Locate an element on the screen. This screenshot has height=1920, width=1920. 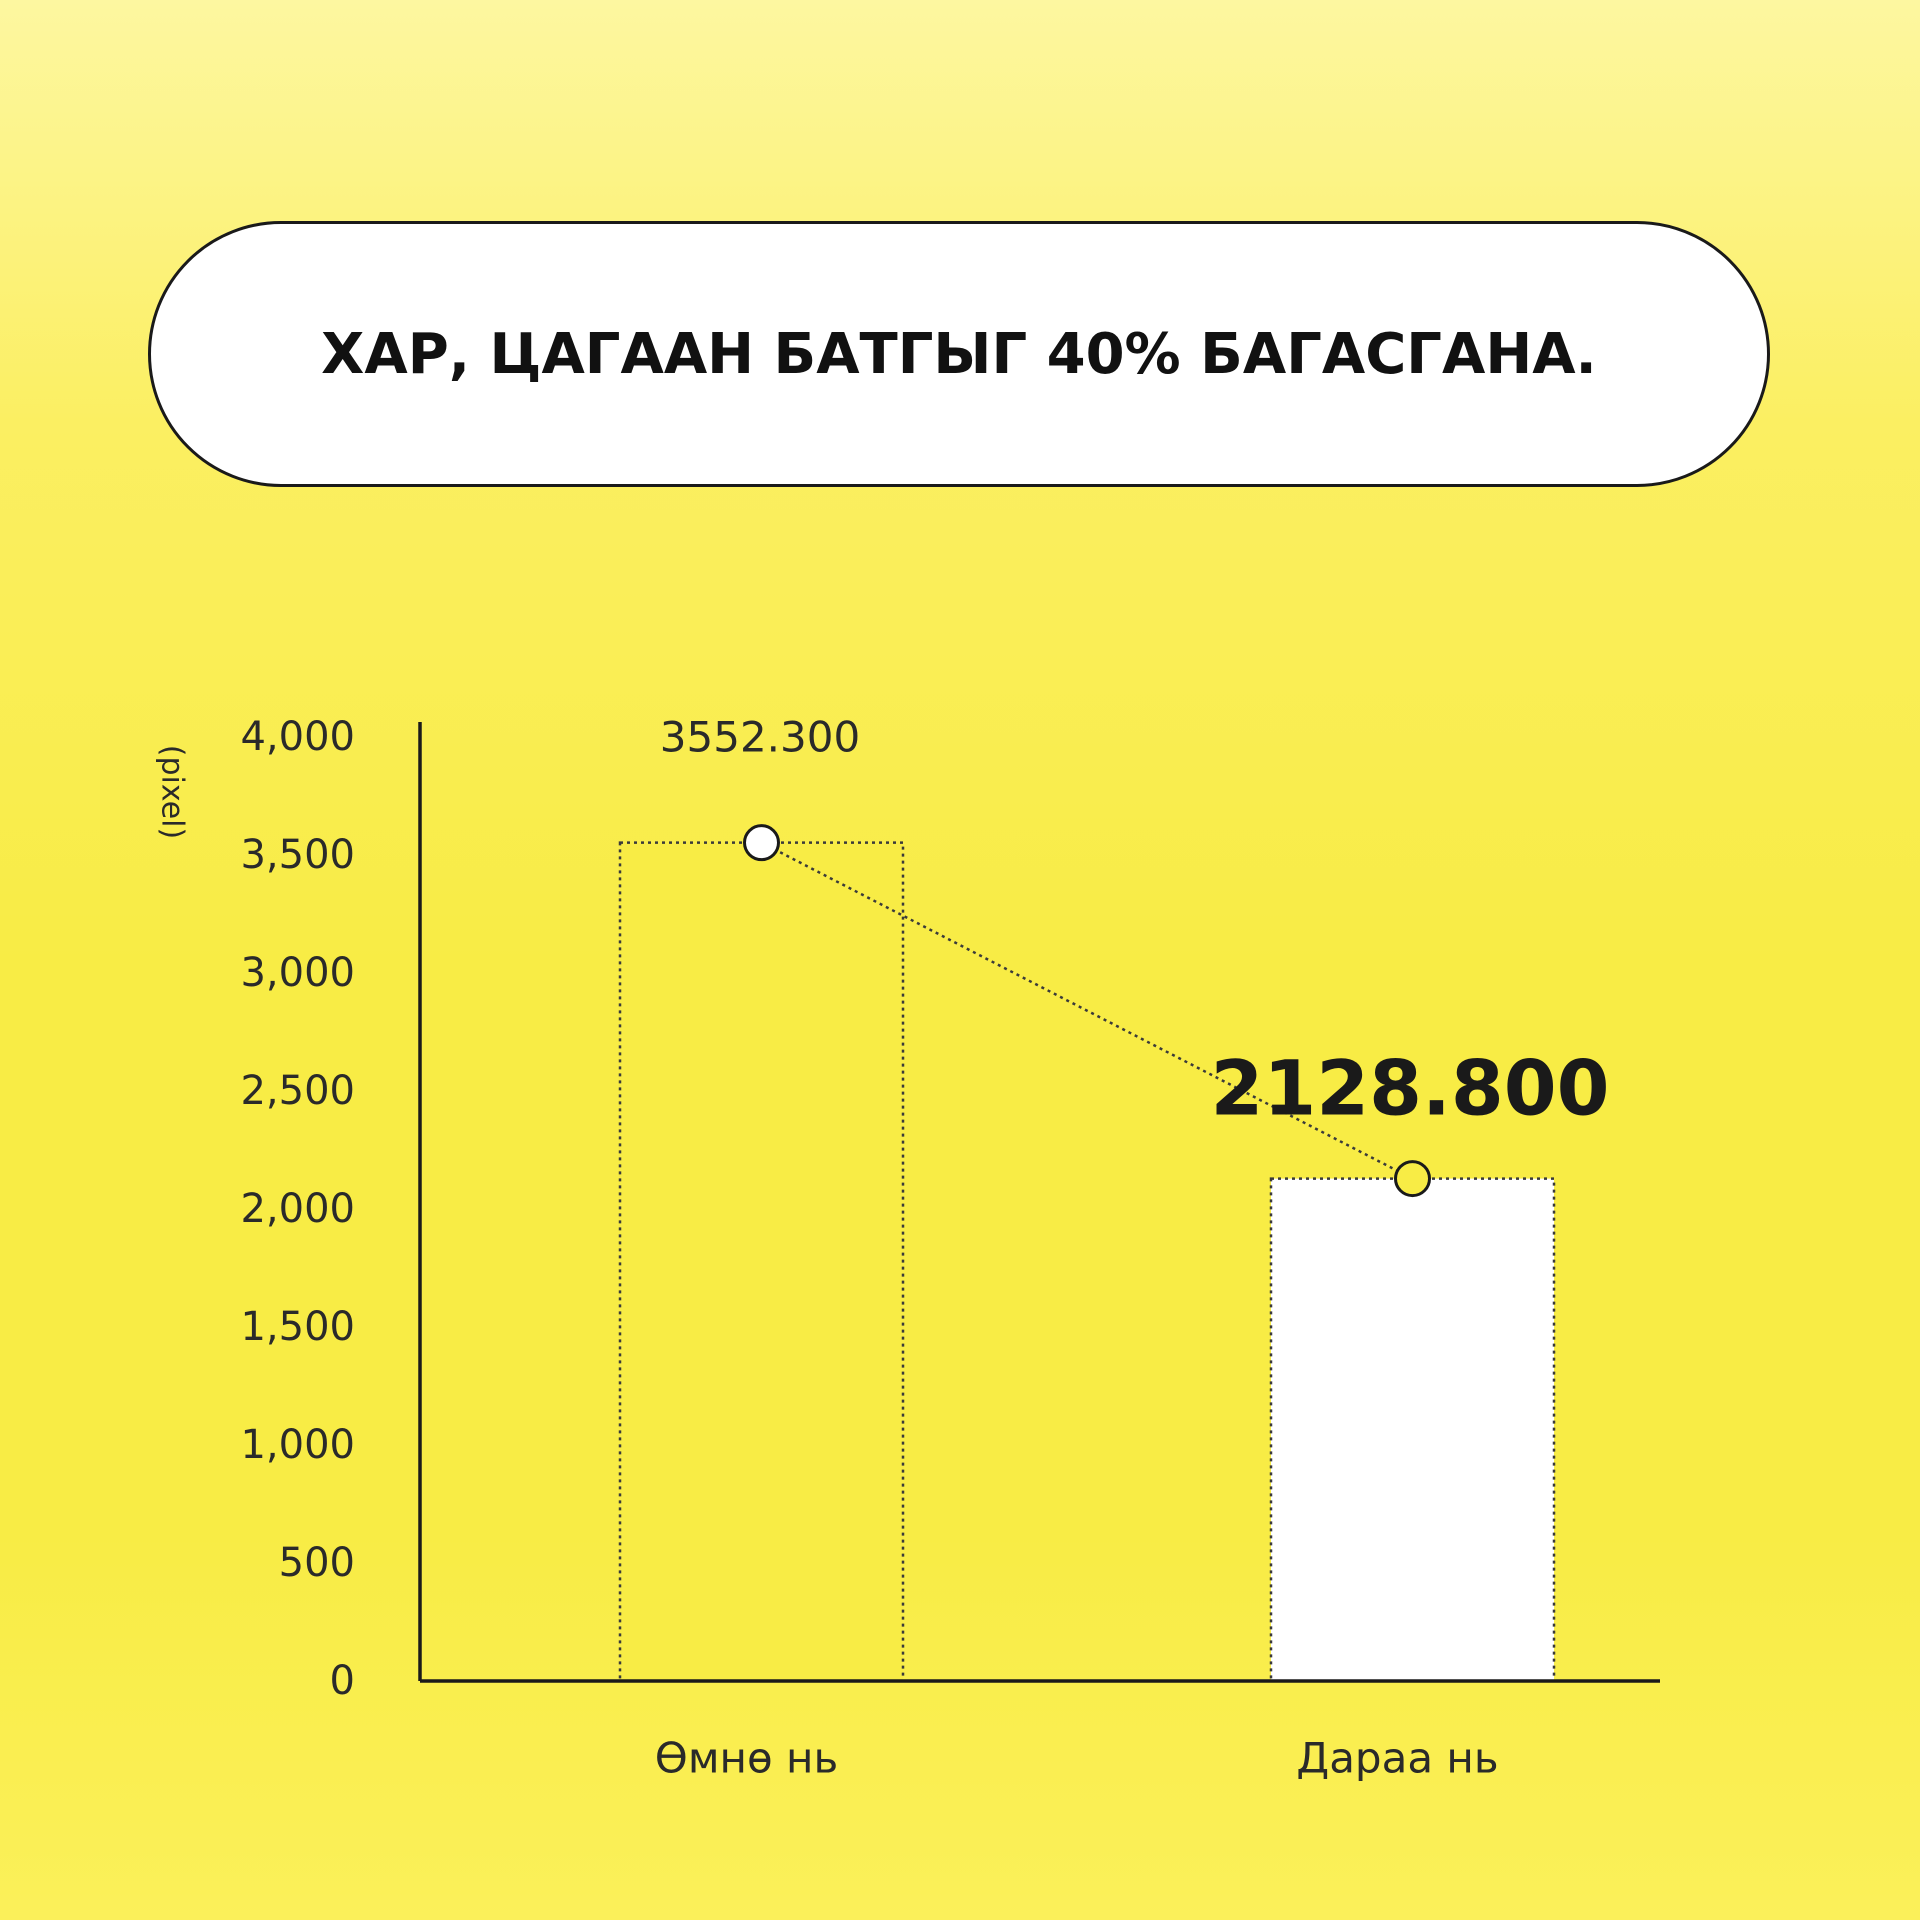
y-tick-label: 4,000 is located at coordinates (297, 737).